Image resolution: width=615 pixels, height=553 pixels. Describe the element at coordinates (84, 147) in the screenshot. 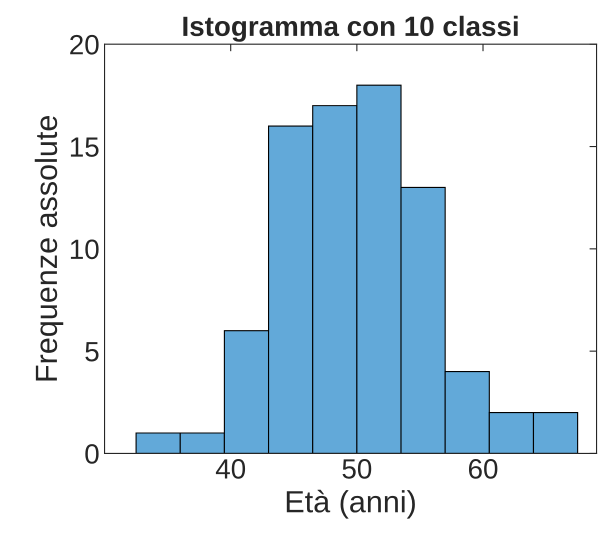

I see `y-tick-label: 15` at that location.